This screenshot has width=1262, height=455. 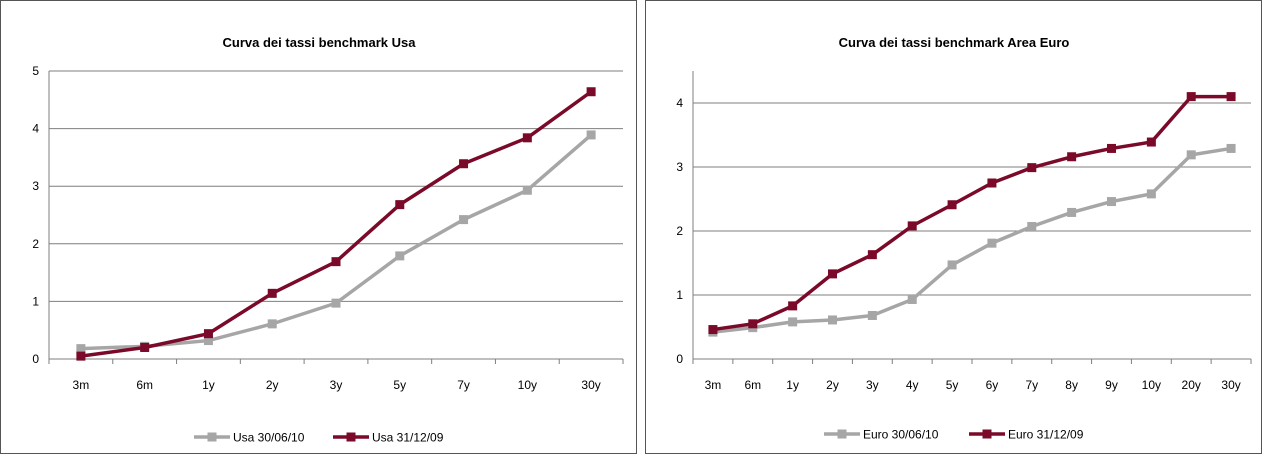 What do you see at coordinates (1046, 435) in the screenshot?
I see `legend-label: Euro 31/12/09` at bounding box center [1046, 435].